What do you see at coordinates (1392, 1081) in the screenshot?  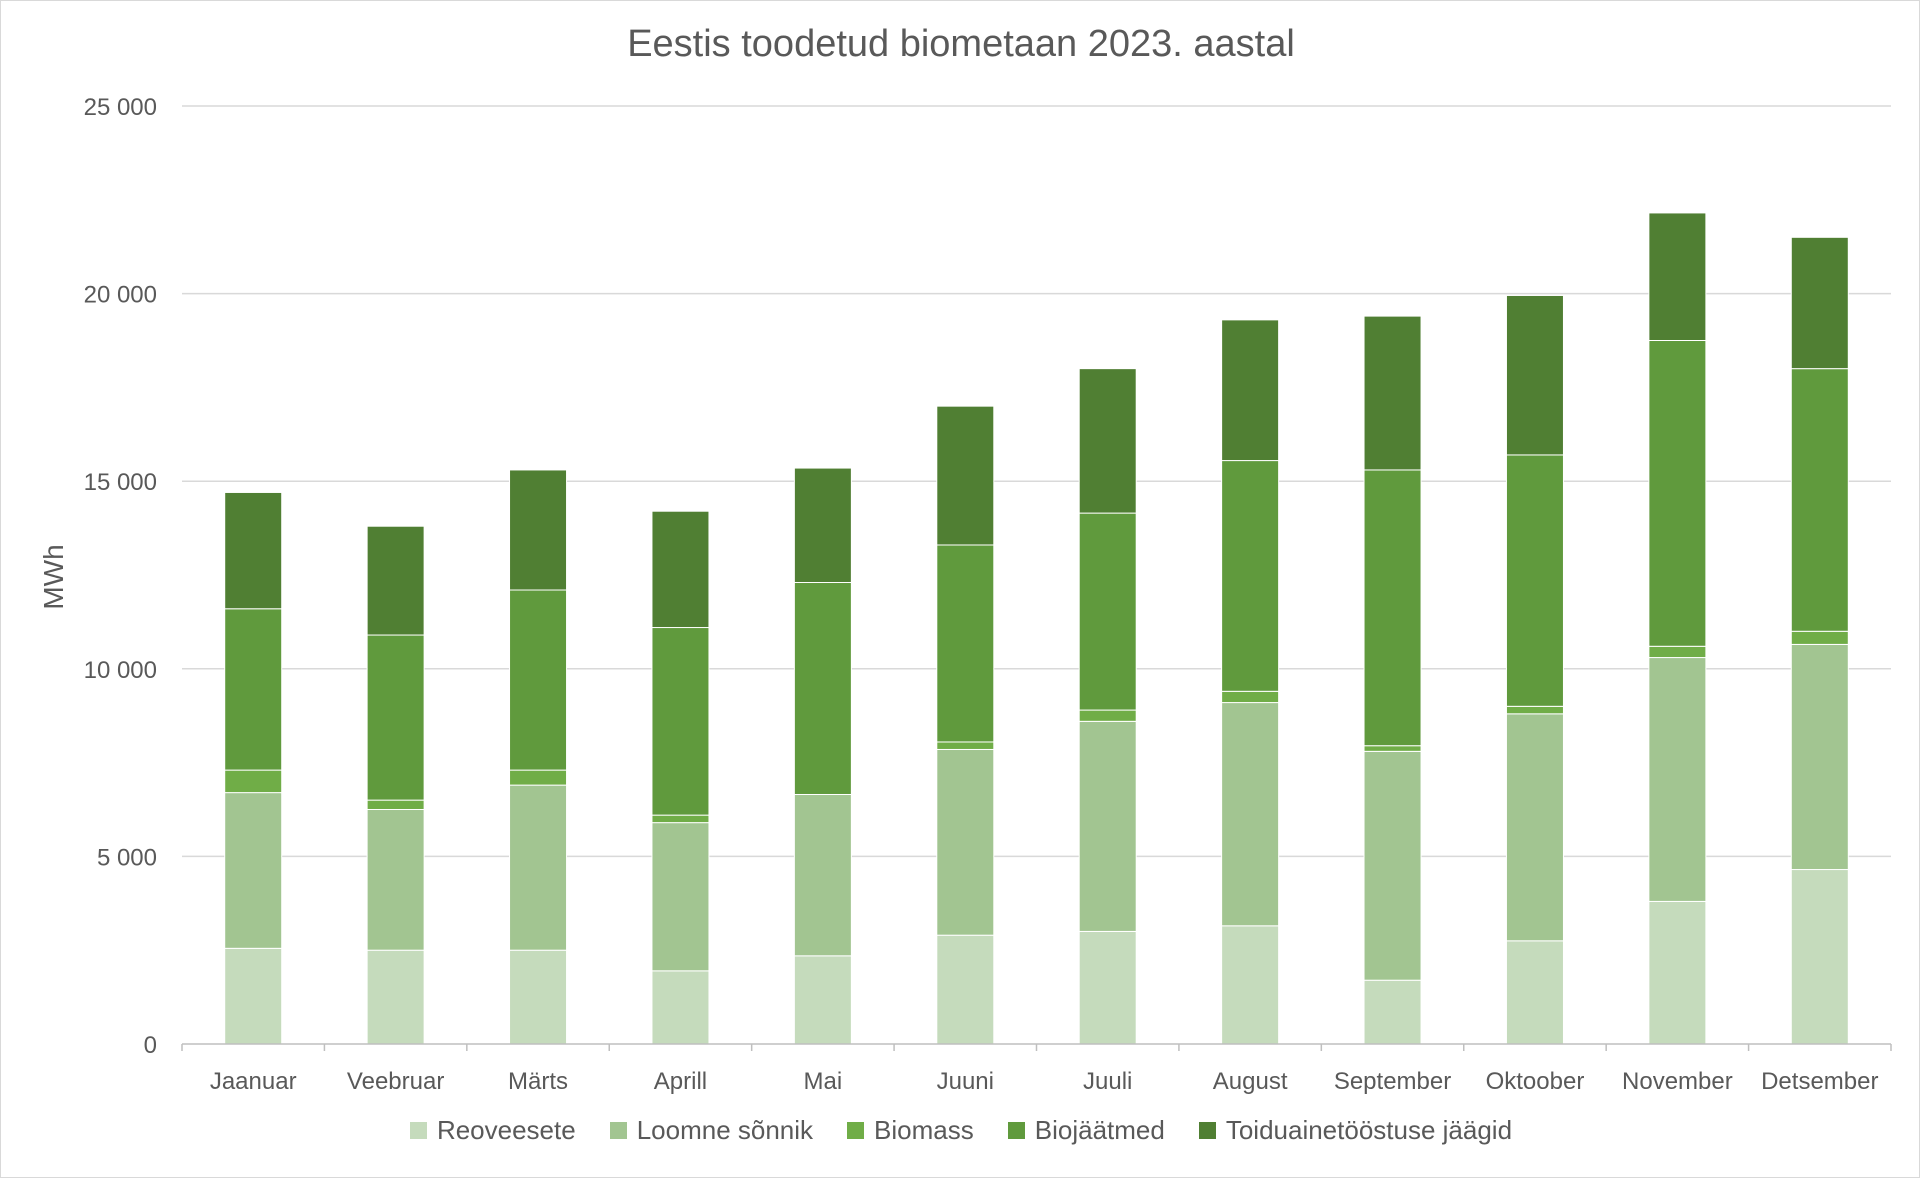 I see `x-tick-label: September` at bounding box center [1392, 1081].